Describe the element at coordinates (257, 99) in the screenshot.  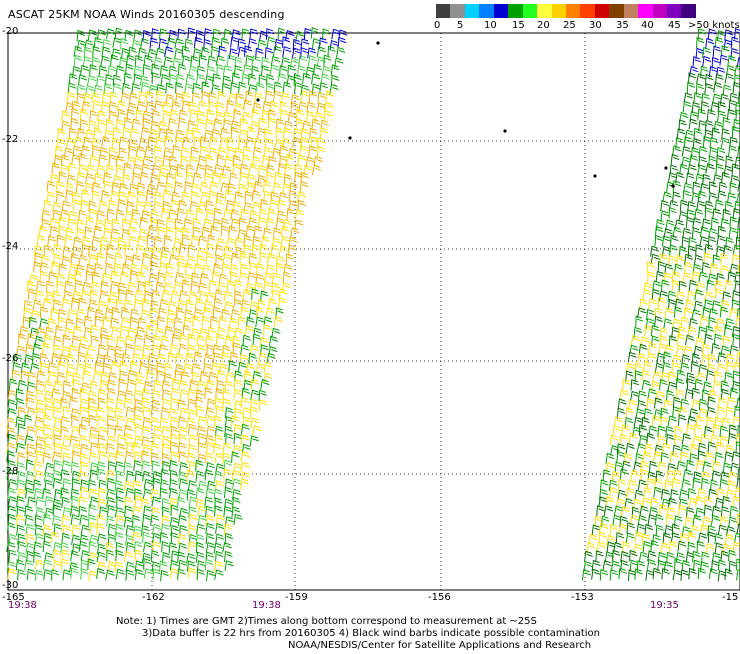
I see `island-mark` at that location.